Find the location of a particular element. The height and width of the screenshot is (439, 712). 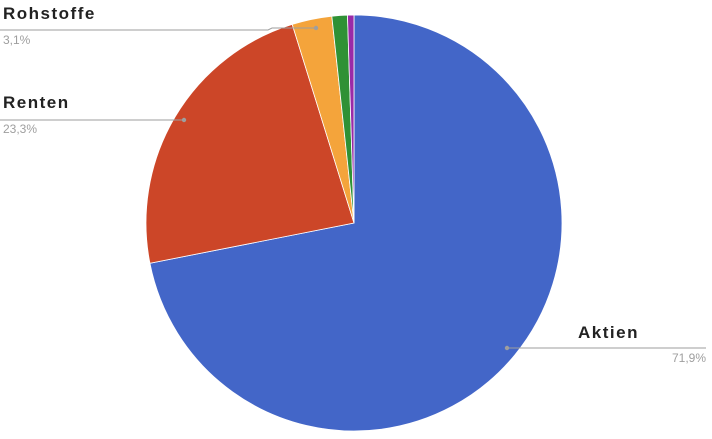

slice-label-rohstoffe: Rohstoffe is located at coordinates (49, 13).